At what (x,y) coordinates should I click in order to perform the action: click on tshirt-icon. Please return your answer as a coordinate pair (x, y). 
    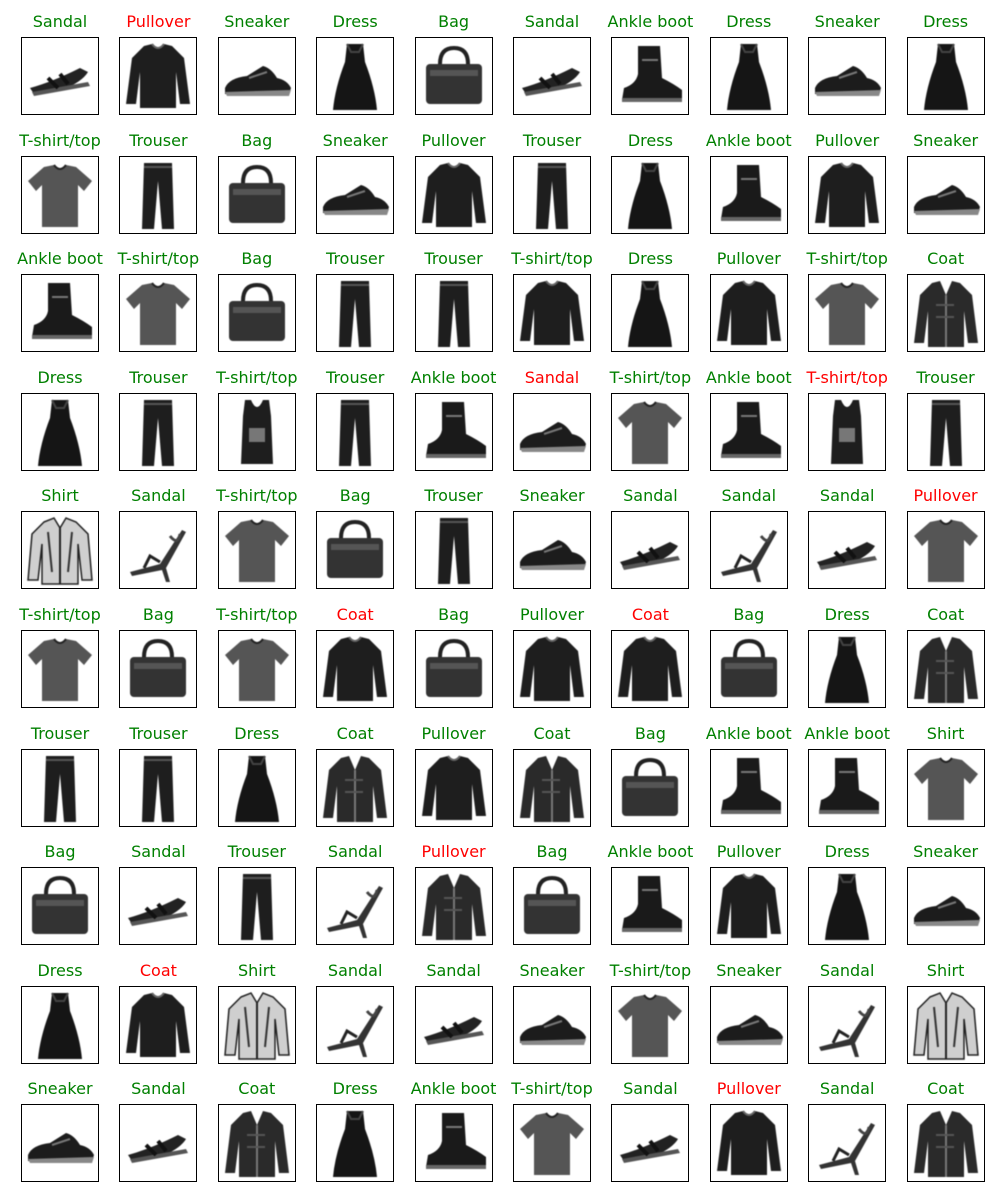
    Looking at the image, I should click on (945, 788).